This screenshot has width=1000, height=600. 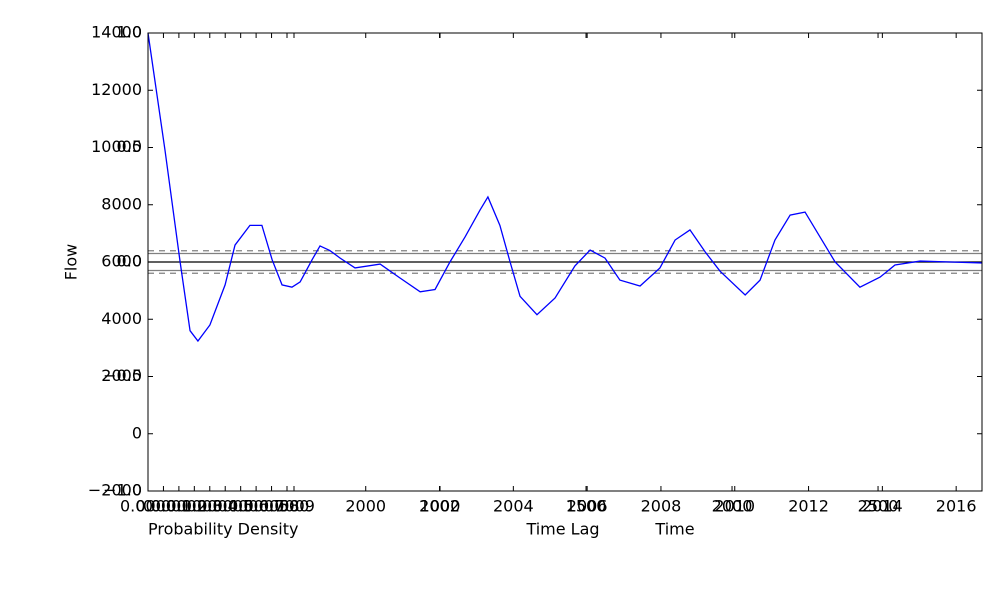 I want to click on x-tick-label: 1500, so click(x=586, y=506).